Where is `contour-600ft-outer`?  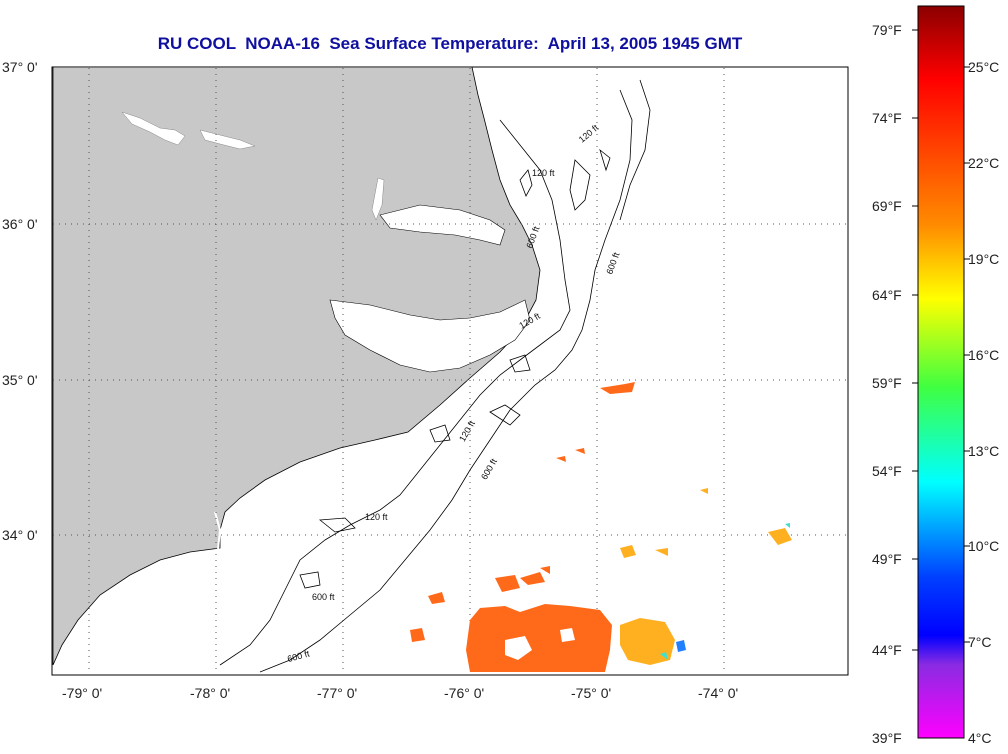
contour-600ft-outer is located at coordinates (635, 150).